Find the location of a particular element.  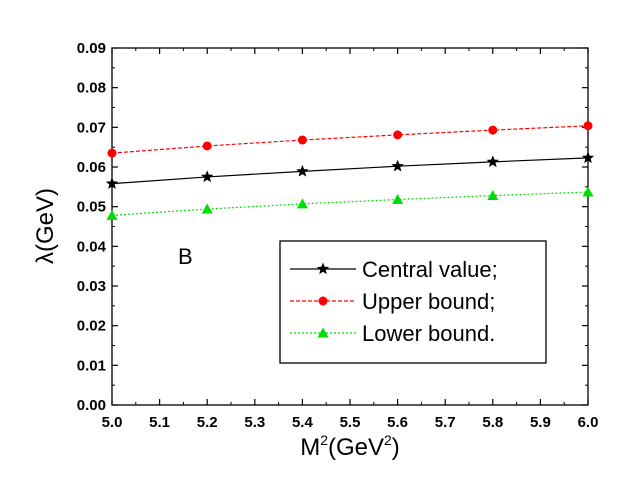

x-tick-label: 6.0 is located at coordinates (588, 422).